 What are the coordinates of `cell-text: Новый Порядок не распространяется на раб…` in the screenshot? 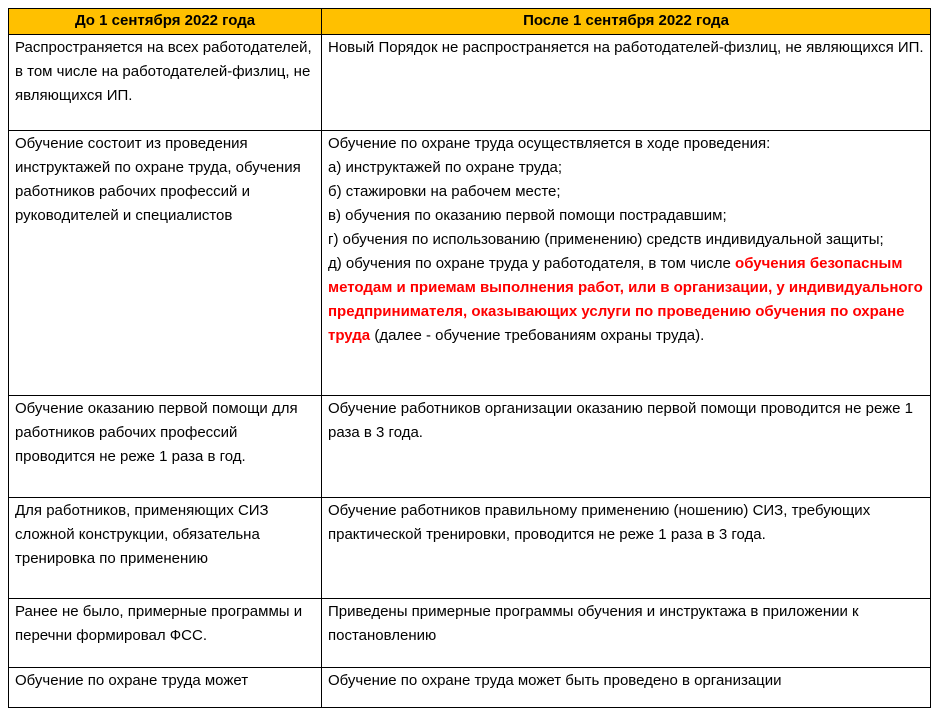 It's located at (626, 47).